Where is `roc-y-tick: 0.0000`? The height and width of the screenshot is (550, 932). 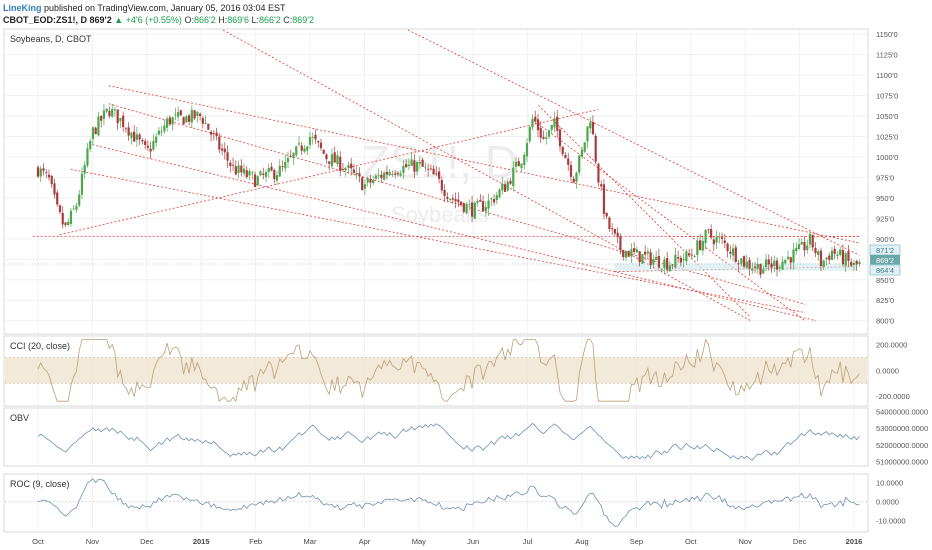
roc-y-tick: 0.0000 is located at coordinates (887, 502).